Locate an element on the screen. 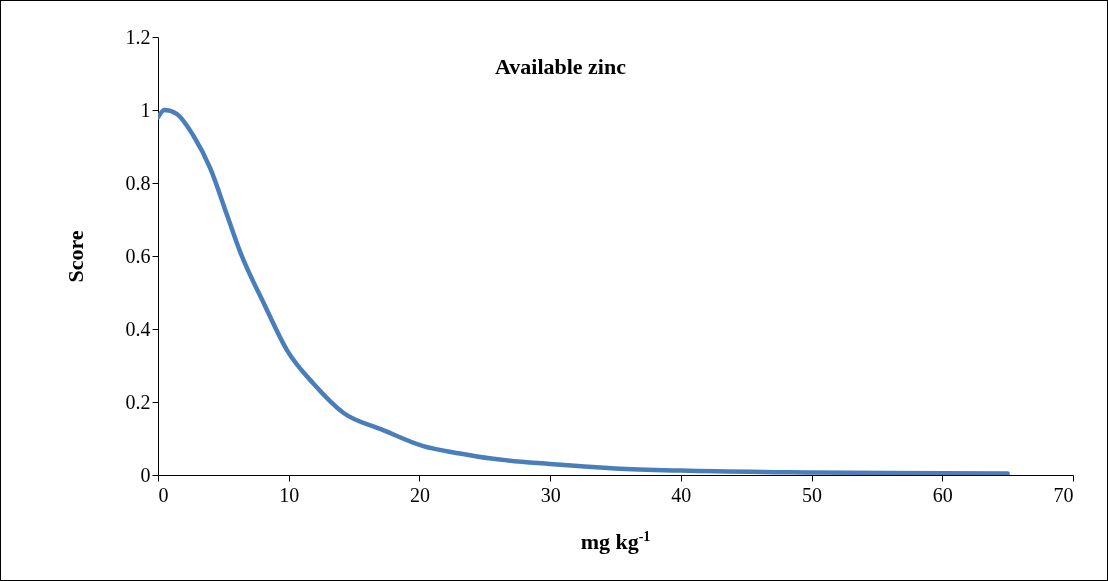  x-axis-title: mg kg$^{-1}$ is located at coordinates (615, 542).